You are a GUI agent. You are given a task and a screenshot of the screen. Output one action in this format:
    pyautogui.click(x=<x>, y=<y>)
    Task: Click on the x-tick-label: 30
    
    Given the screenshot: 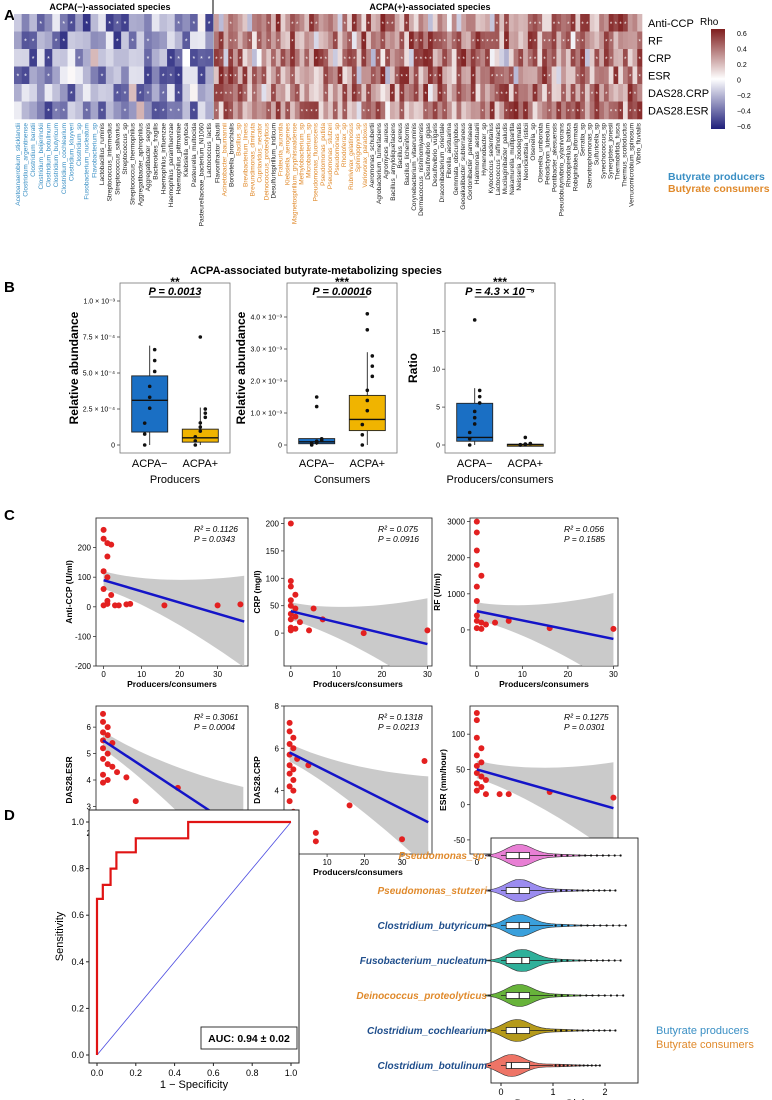 What is the action you would take?
    pyautogui.click(x=402, y=862)
    